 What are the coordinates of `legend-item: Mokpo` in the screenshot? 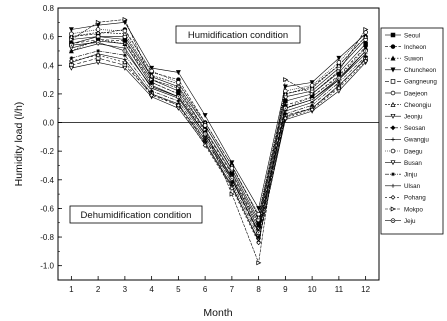 It's located at (404, 209).